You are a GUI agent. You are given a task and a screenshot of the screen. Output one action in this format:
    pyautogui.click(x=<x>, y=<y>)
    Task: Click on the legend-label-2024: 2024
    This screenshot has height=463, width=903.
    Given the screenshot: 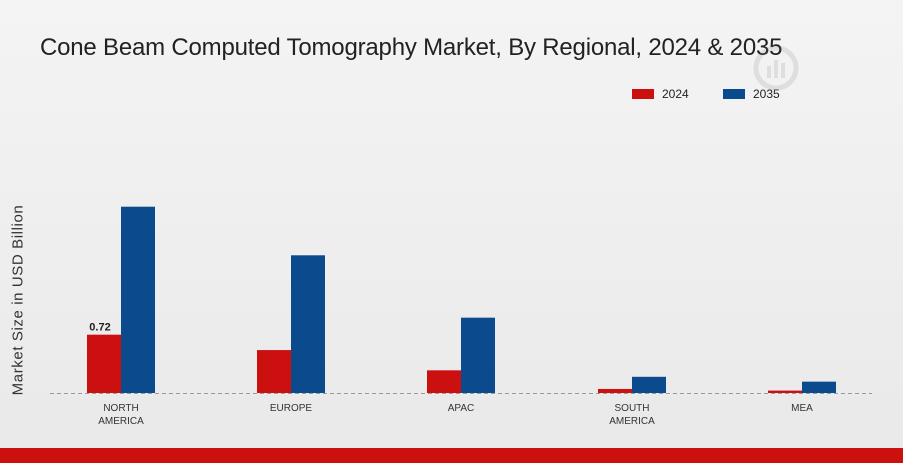 What is the action you would take?
    pyautogui.click(x=675, y=94)
    